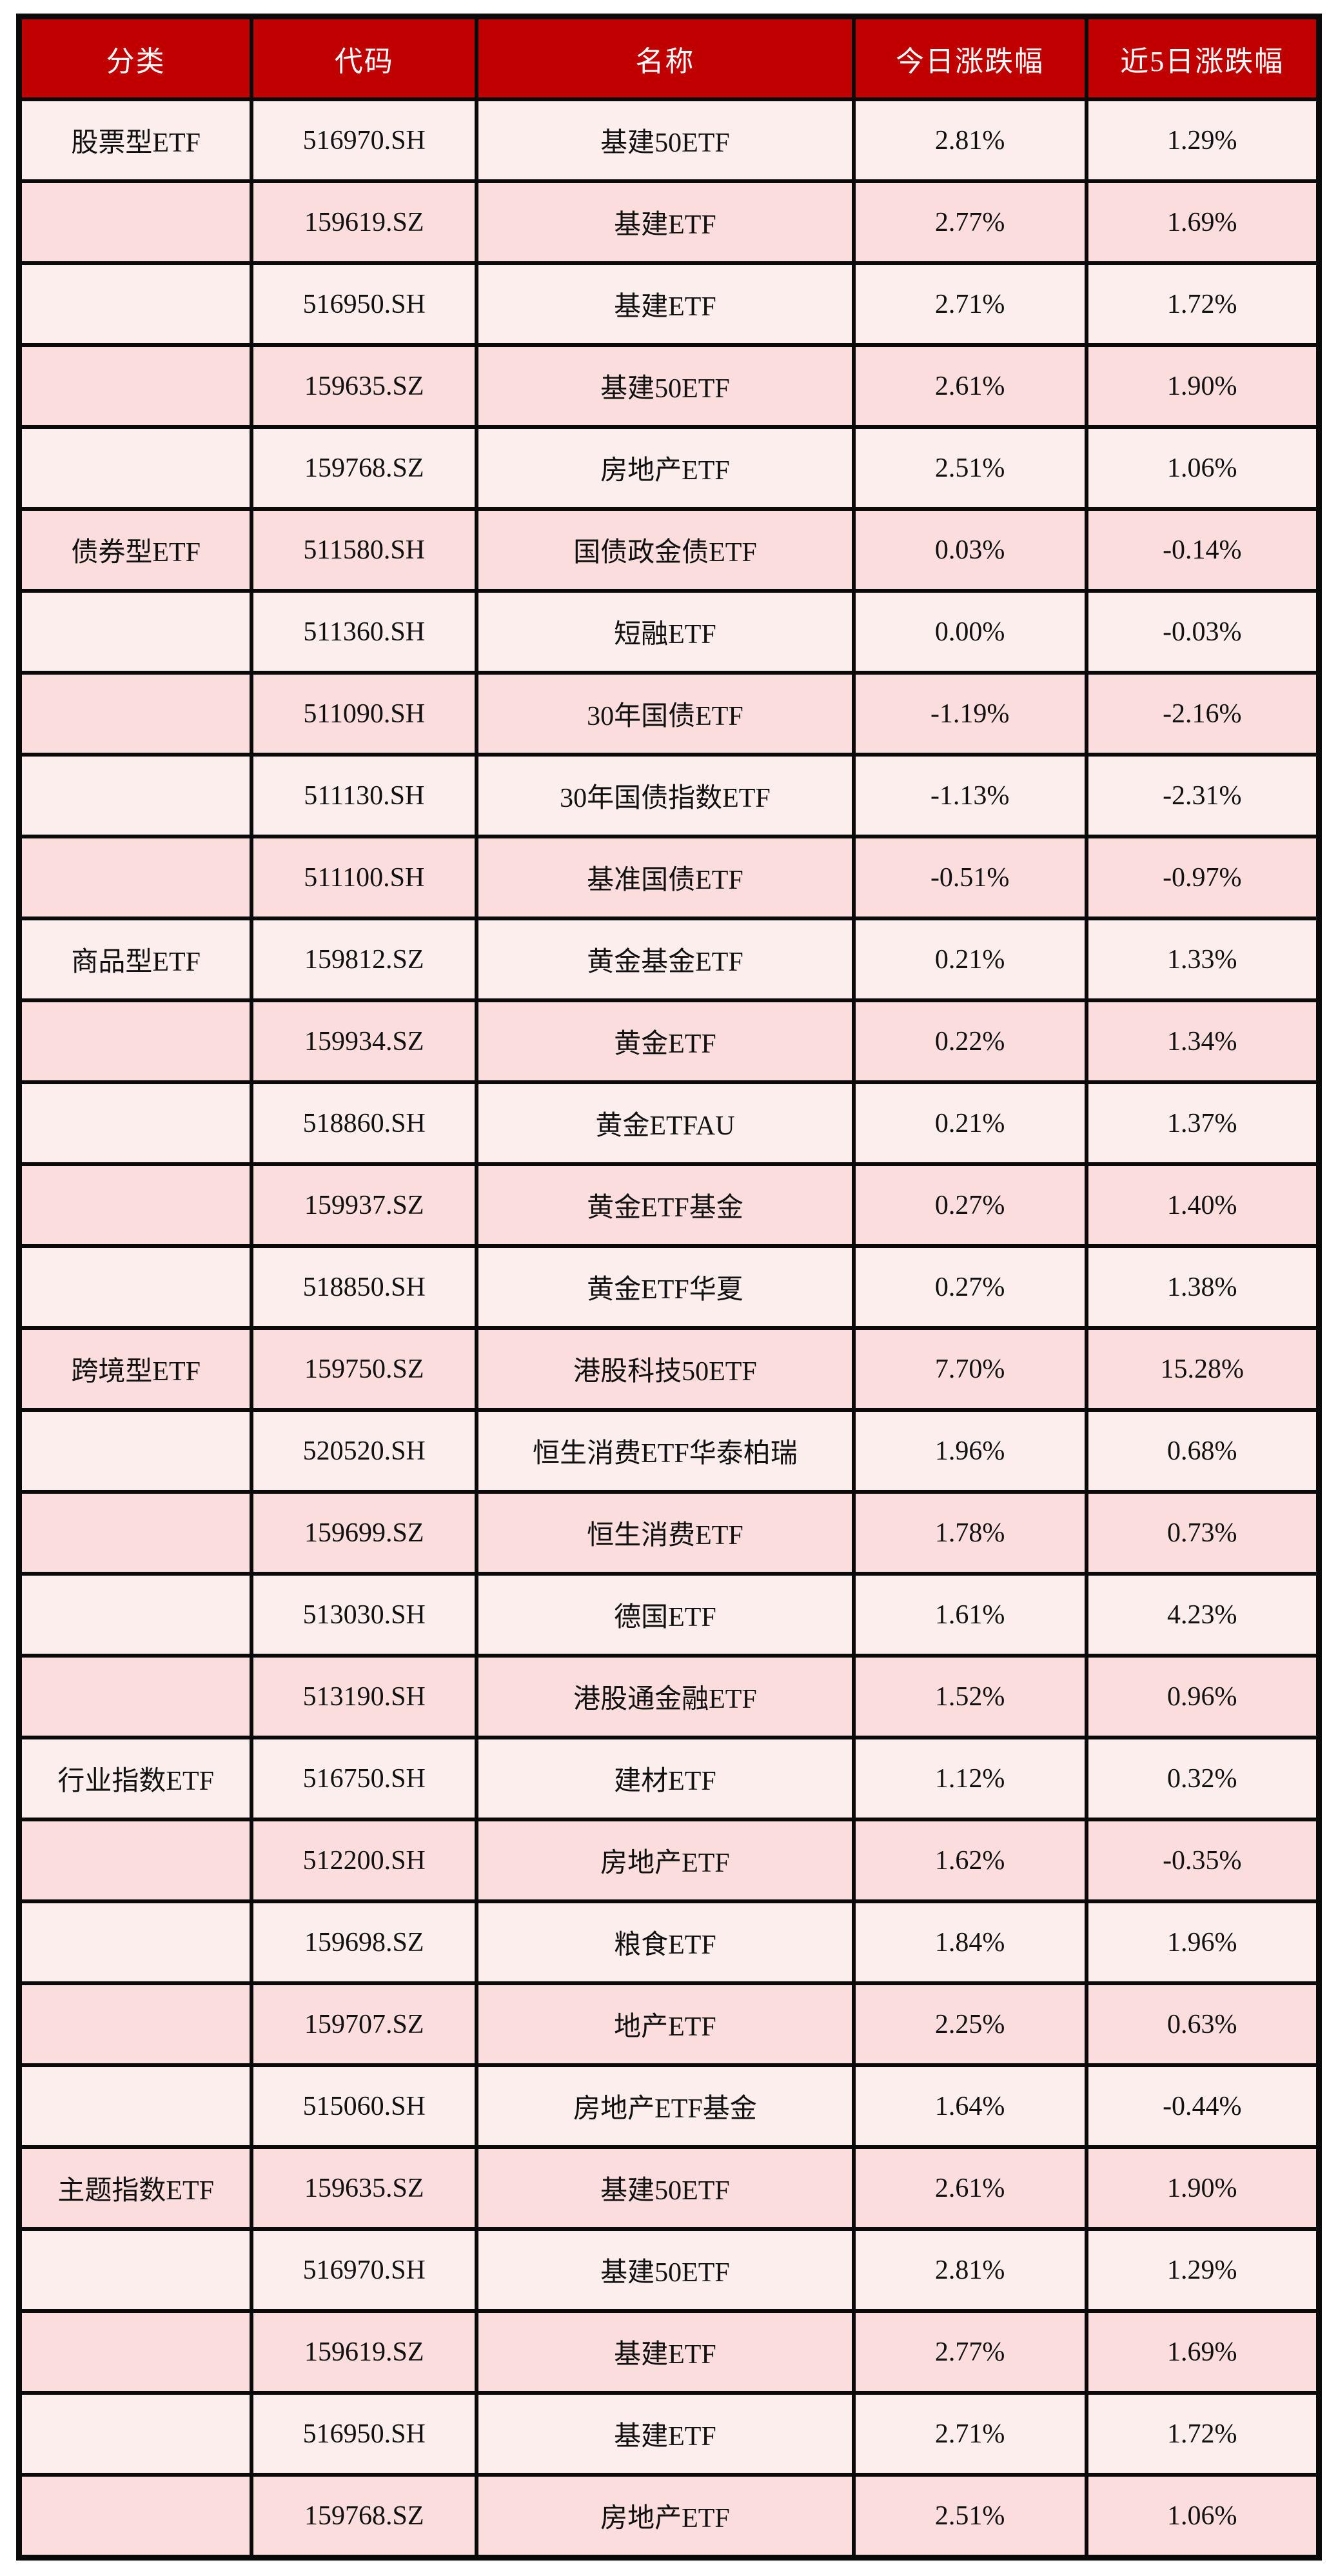  I want to click on cell-5day-change: 1.96%, so click(1202, 1942).